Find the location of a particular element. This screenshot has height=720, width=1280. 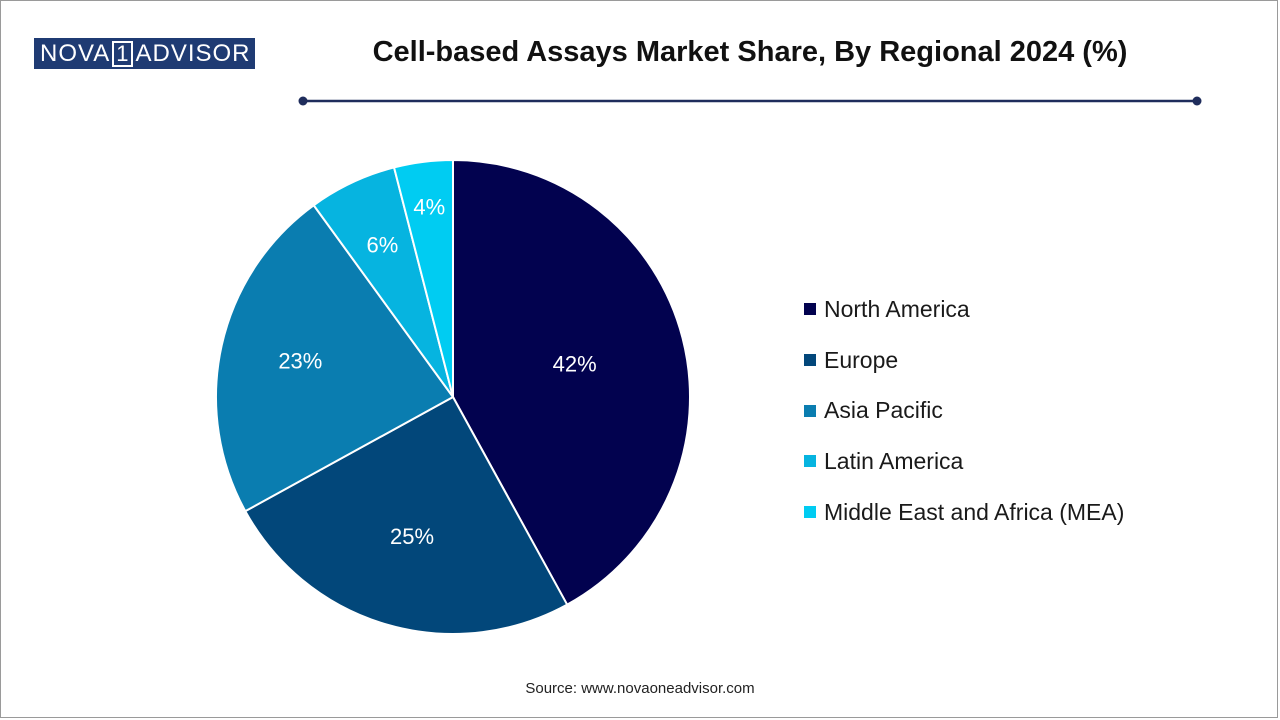

legend-label-middle-east-and-africa-mea: Middle East and Africa (MEA) is located at coordinates (974, 511).